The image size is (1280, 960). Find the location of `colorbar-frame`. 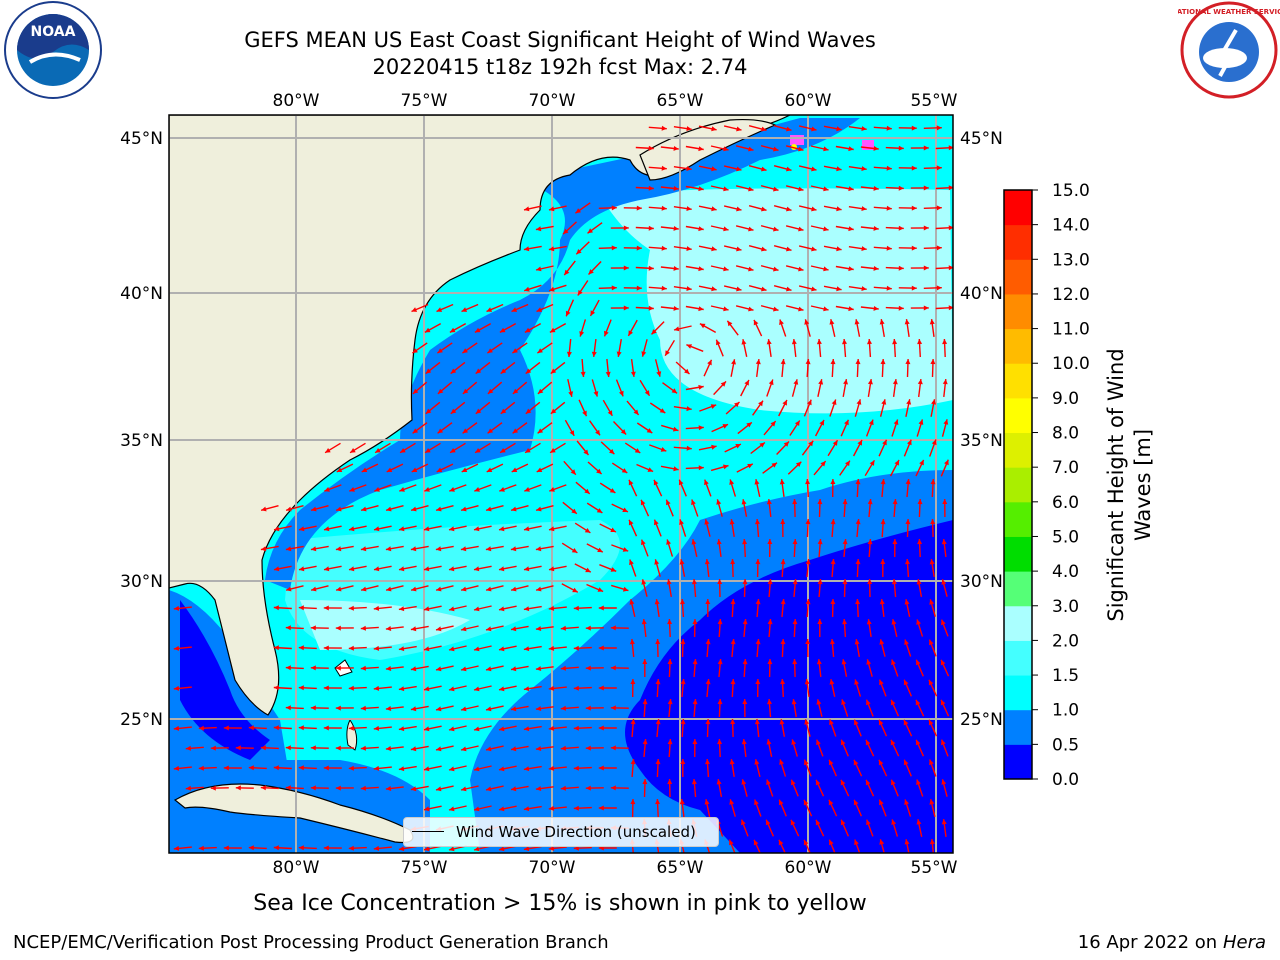

colorbar-frame is located at coordinates (1018, 484).